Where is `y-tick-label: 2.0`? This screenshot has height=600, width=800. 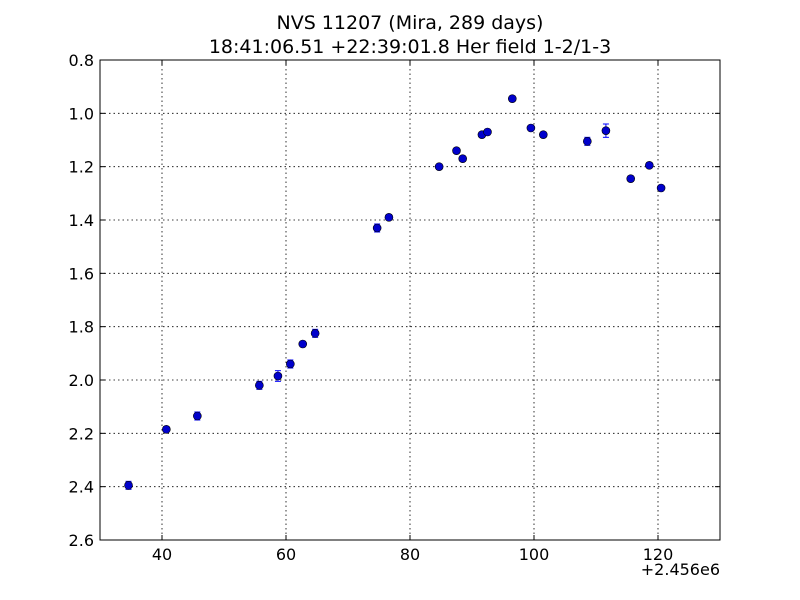 y-tick-label: 2.0 is located at coordinates (81, 380).